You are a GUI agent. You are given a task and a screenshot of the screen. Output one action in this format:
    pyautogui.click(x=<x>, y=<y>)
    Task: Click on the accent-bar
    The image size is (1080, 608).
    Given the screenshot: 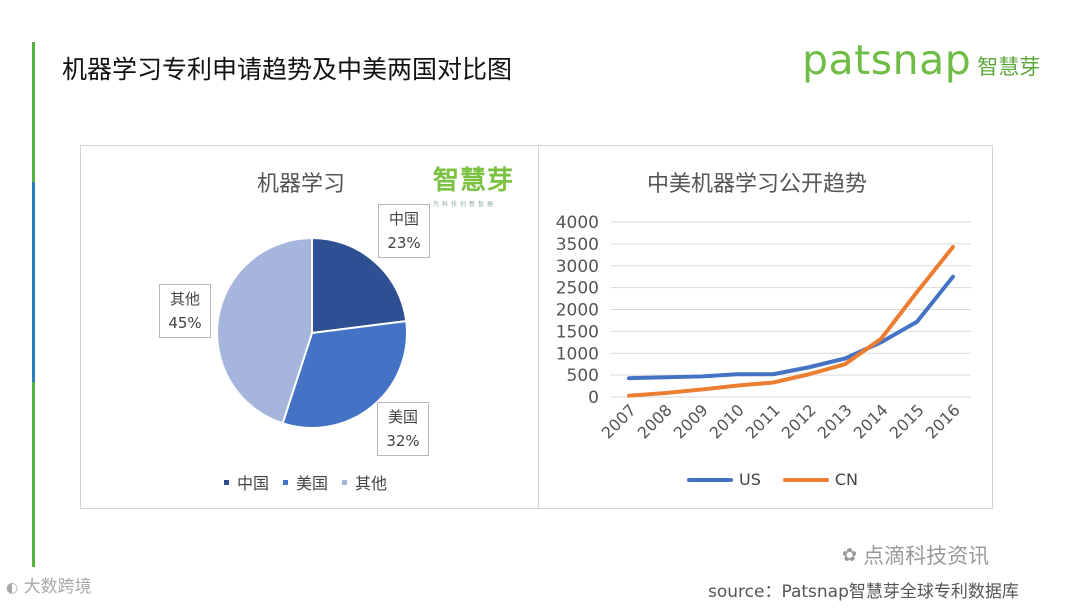 What is the action you would take?
    pyautogui.click(x=33, y=304)
    